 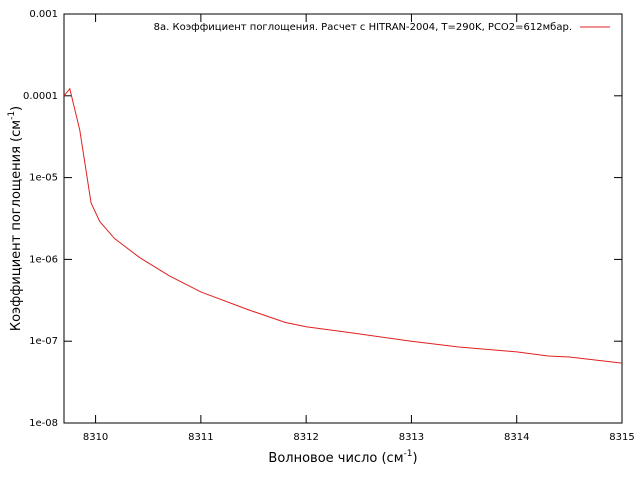 I want to click on y-tick-label: 0.001, so click(x=43, y=14).